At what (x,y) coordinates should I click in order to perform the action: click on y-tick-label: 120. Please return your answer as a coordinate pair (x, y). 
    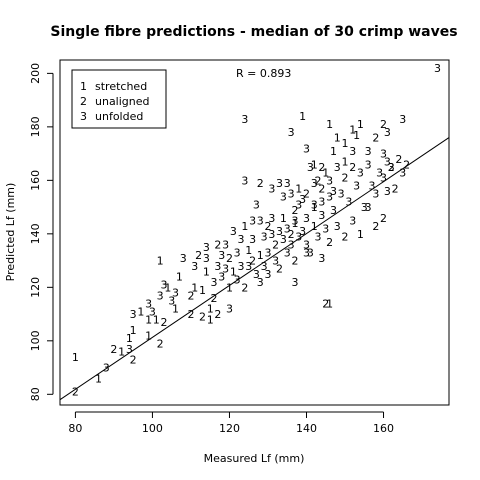
    Looking at the image, I should click on (35, 287).